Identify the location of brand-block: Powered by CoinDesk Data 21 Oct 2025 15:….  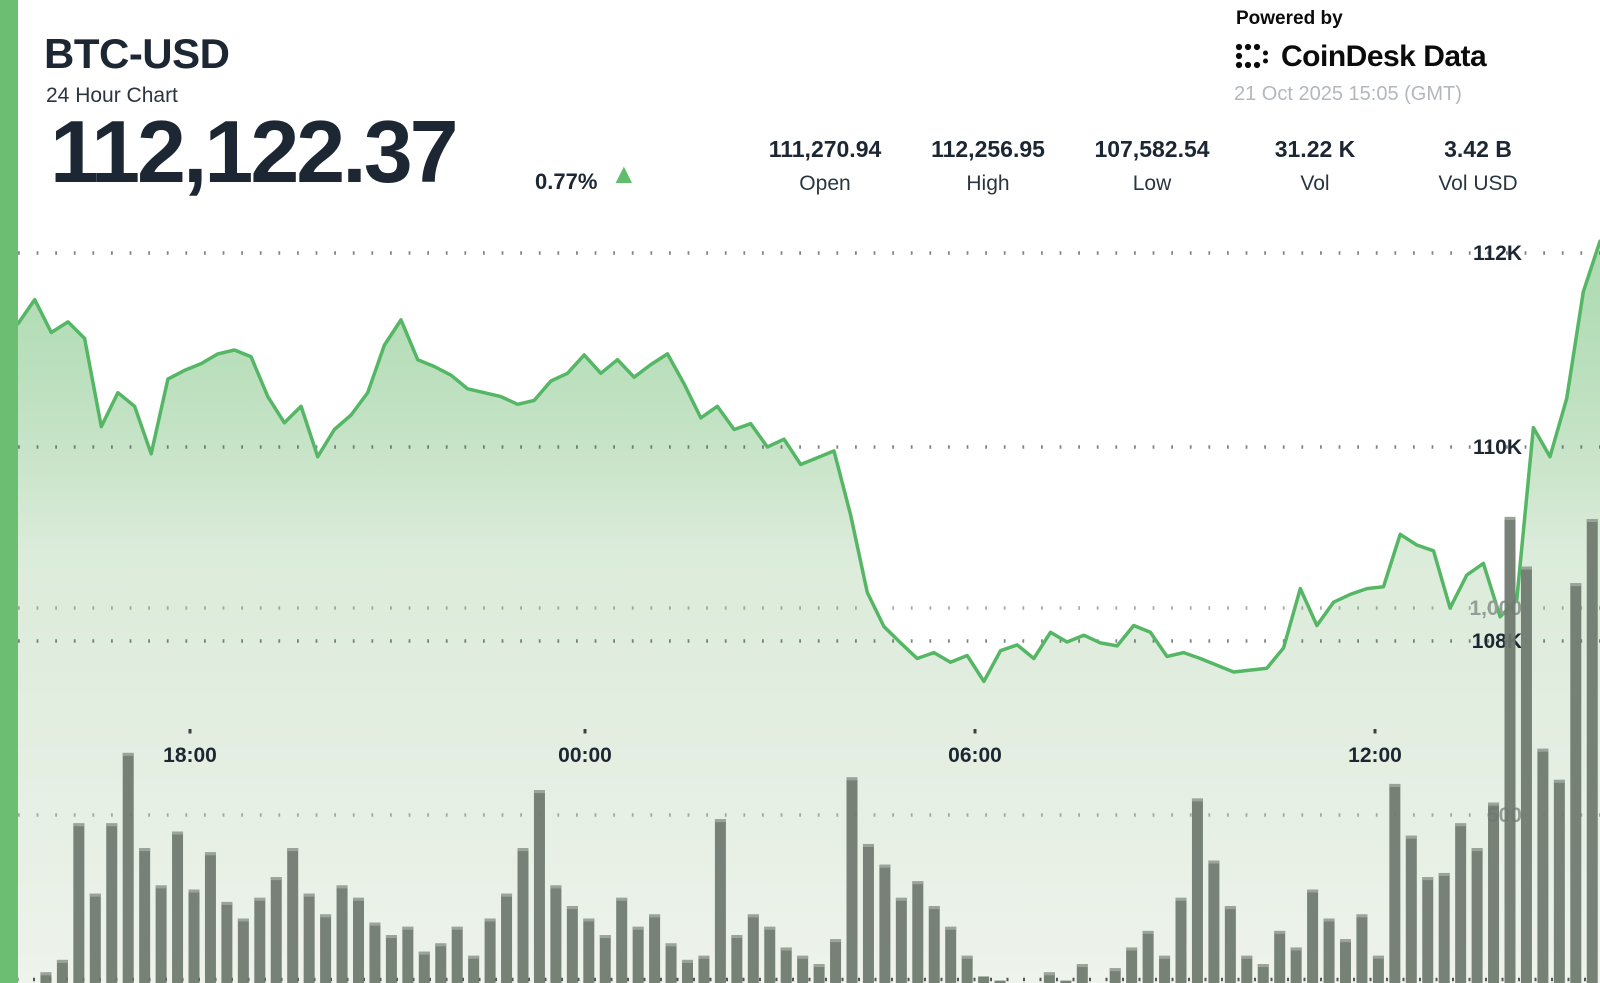
(1379, 57).